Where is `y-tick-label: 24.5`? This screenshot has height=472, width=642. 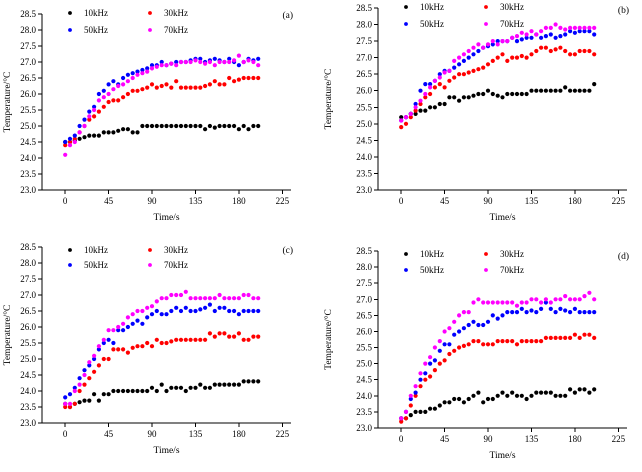
y-tick-label: 24.5 is located at coordinates (28, 142).